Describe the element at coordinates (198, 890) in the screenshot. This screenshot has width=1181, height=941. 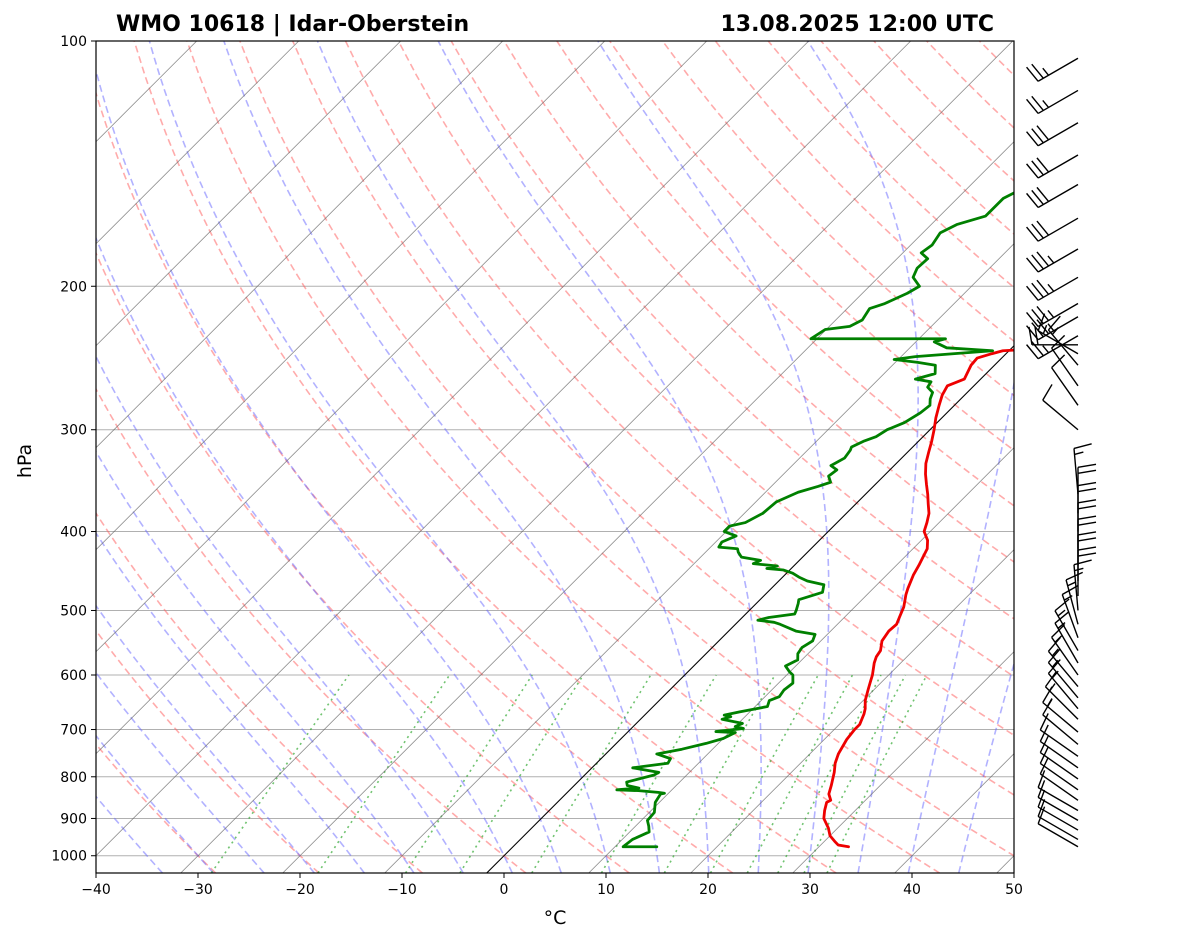
I see `x-tick-label: −30` at that location.